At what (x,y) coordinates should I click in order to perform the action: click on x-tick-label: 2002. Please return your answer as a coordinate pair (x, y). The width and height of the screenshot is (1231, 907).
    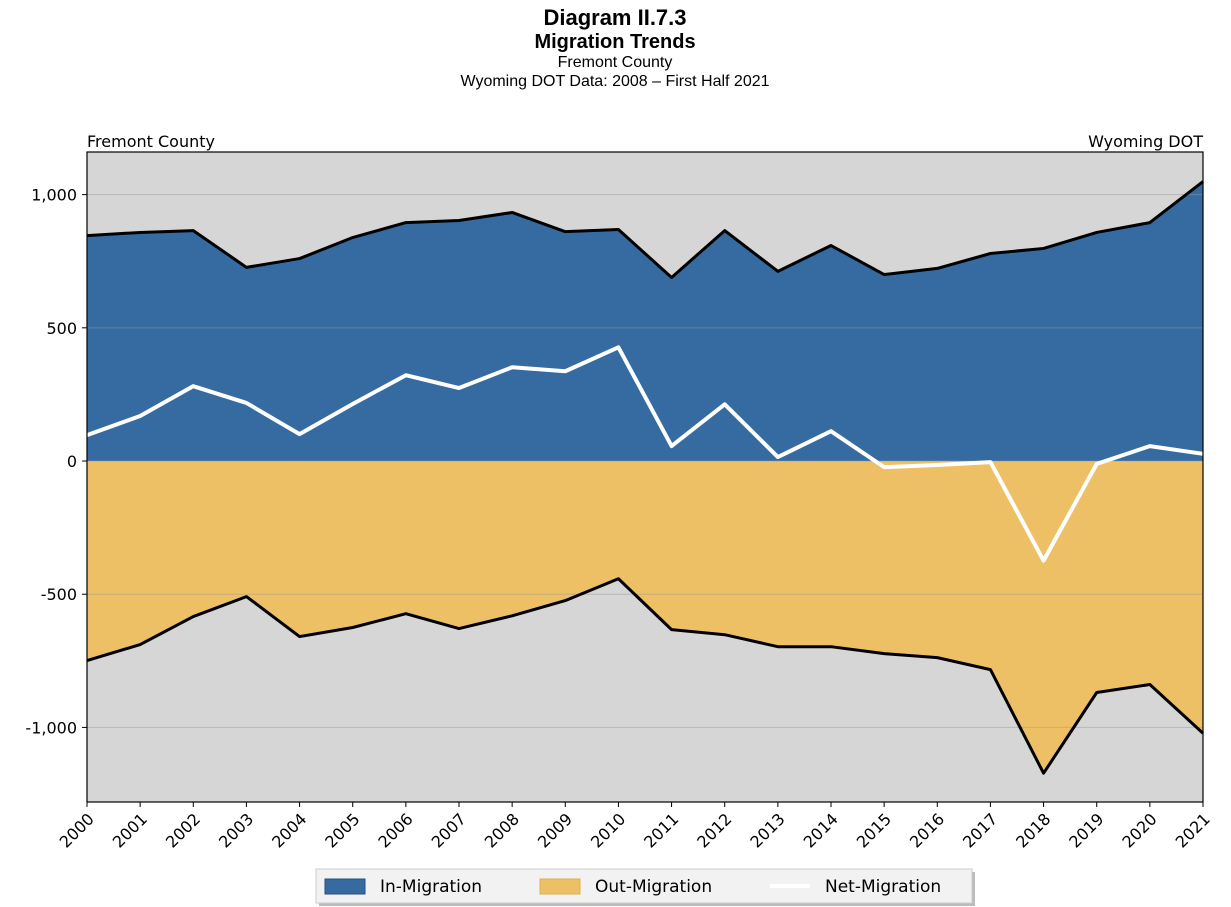
    Looking at the image, I should click on (183, 830).